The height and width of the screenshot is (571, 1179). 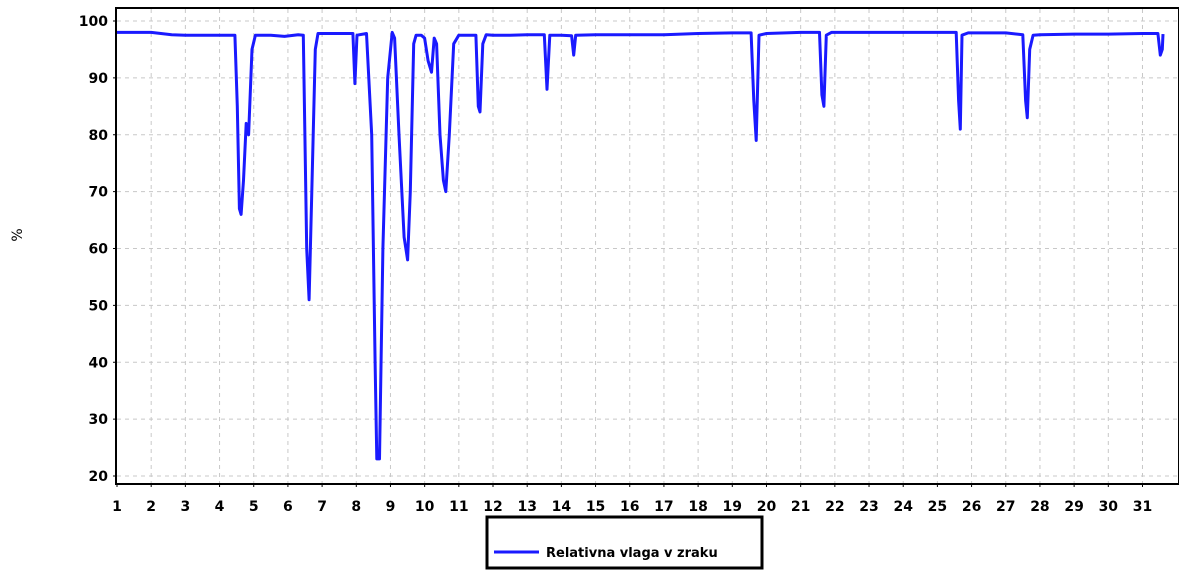 What do you see at coordinates (425, 507) in the screenshot?
I see `x-tick-label: 10` at bounding box center [425, 507].